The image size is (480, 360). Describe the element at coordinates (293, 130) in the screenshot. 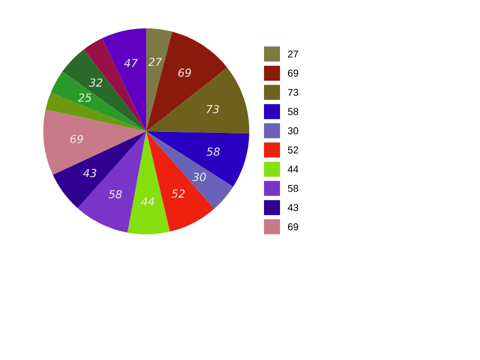

I see `legend-label: 30` at that location.